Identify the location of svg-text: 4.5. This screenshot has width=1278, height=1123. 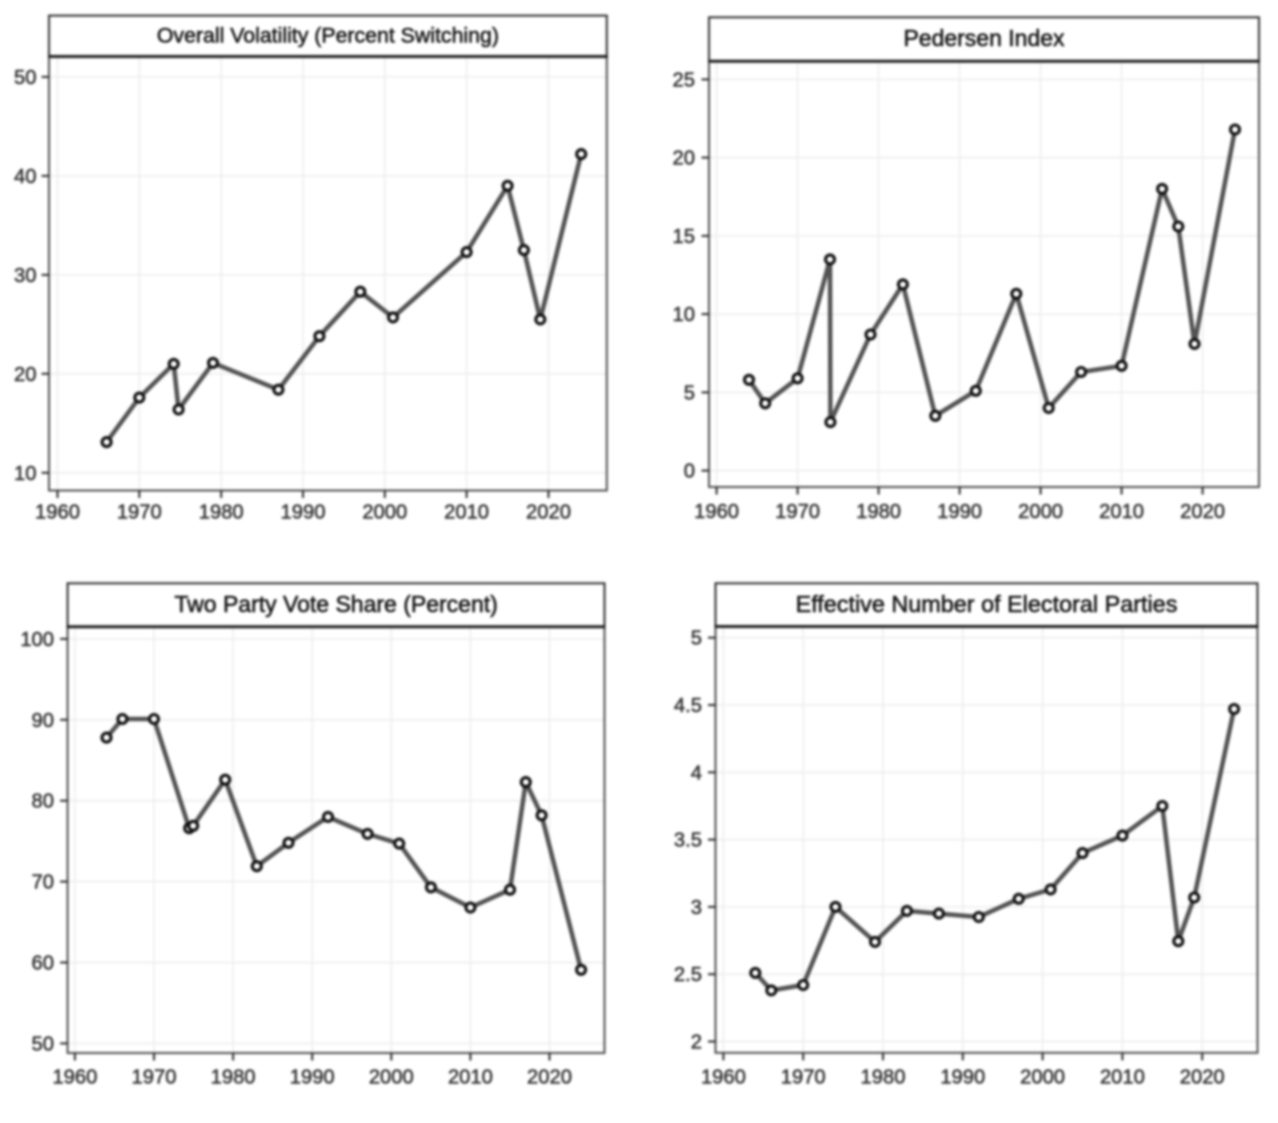
(688, 706).